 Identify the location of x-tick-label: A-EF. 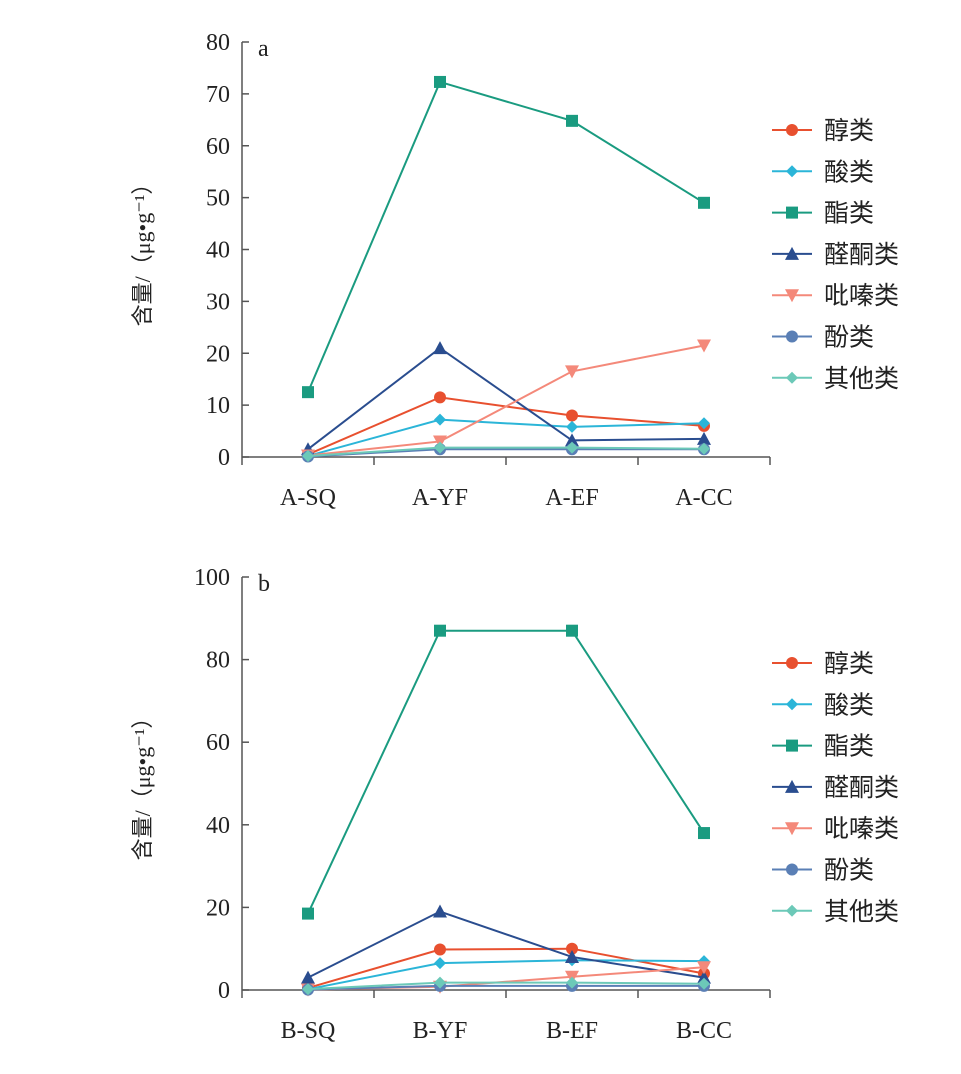
(571, 498).